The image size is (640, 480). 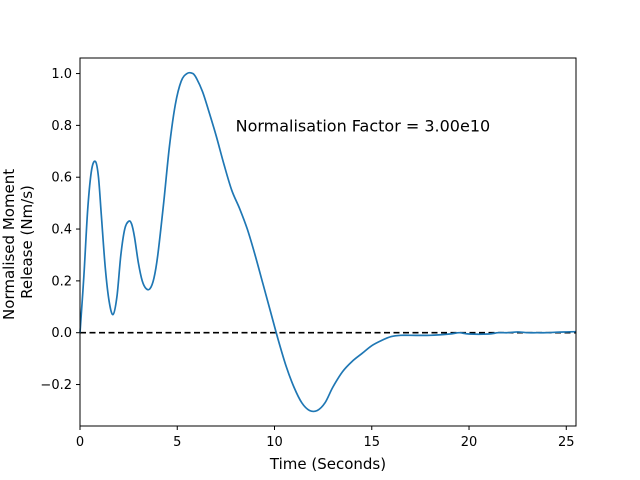 I want to click on y-axis-label-line-2: Release (Nm/s), so click(x=27, y=242).